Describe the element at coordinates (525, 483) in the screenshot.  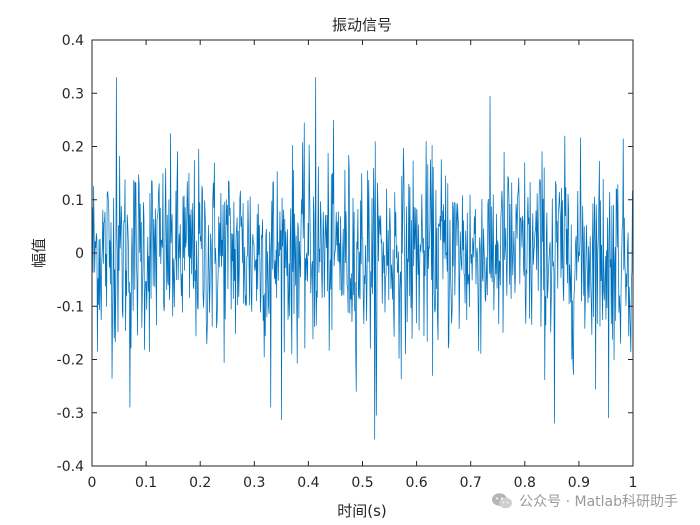
I see `x-tick-label: 0.8` at that location.